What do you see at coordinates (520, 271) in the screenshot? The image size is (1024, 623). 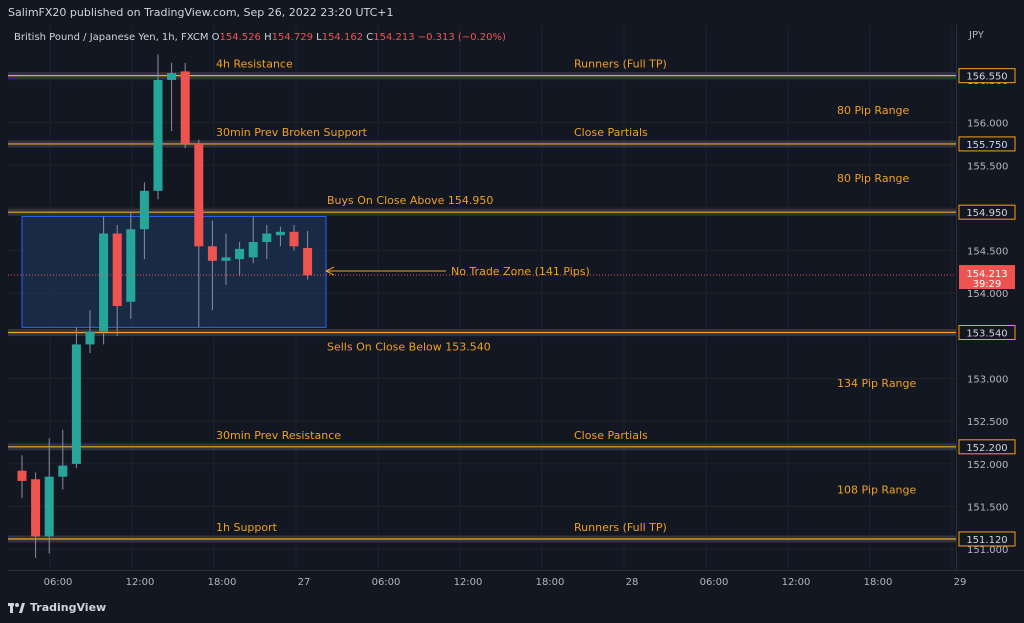 I see `no-trade-zone-label: No Trade Zone (141 Pips)` at bounding box center [520, 271].